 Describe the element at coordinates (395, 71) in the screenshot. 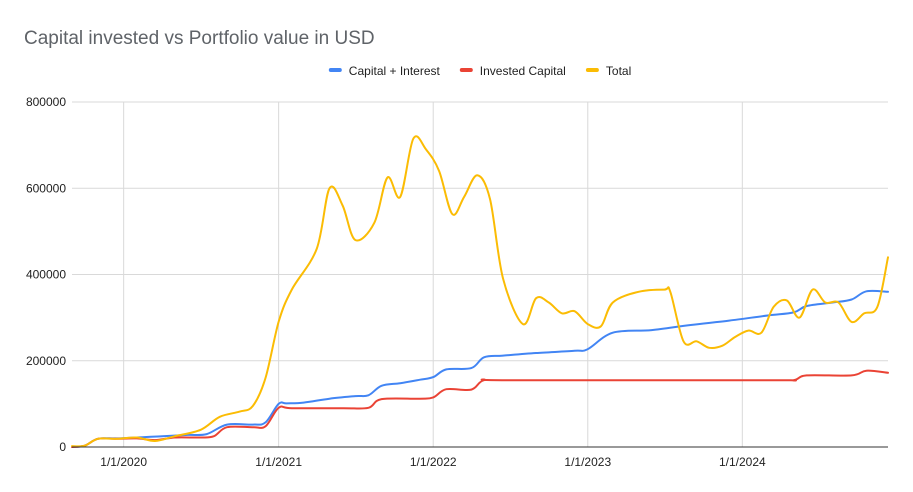

I see `legend-label: Capital + Interest` at that location.